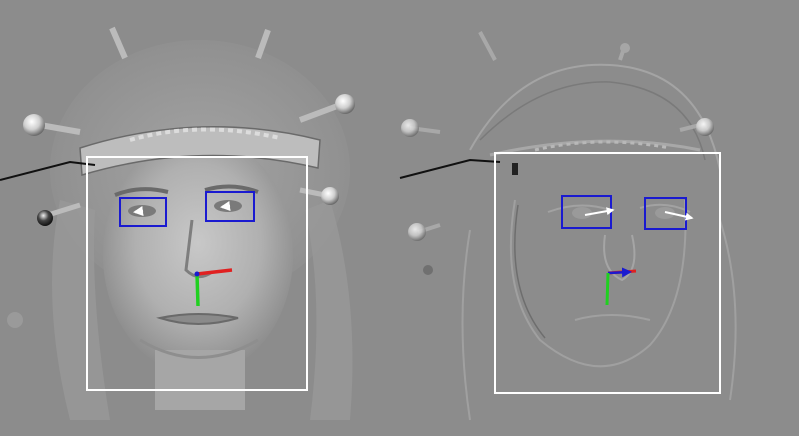 This screenshot has height=436, width=799. I want to click on mouth-outline, so click(612, 317).